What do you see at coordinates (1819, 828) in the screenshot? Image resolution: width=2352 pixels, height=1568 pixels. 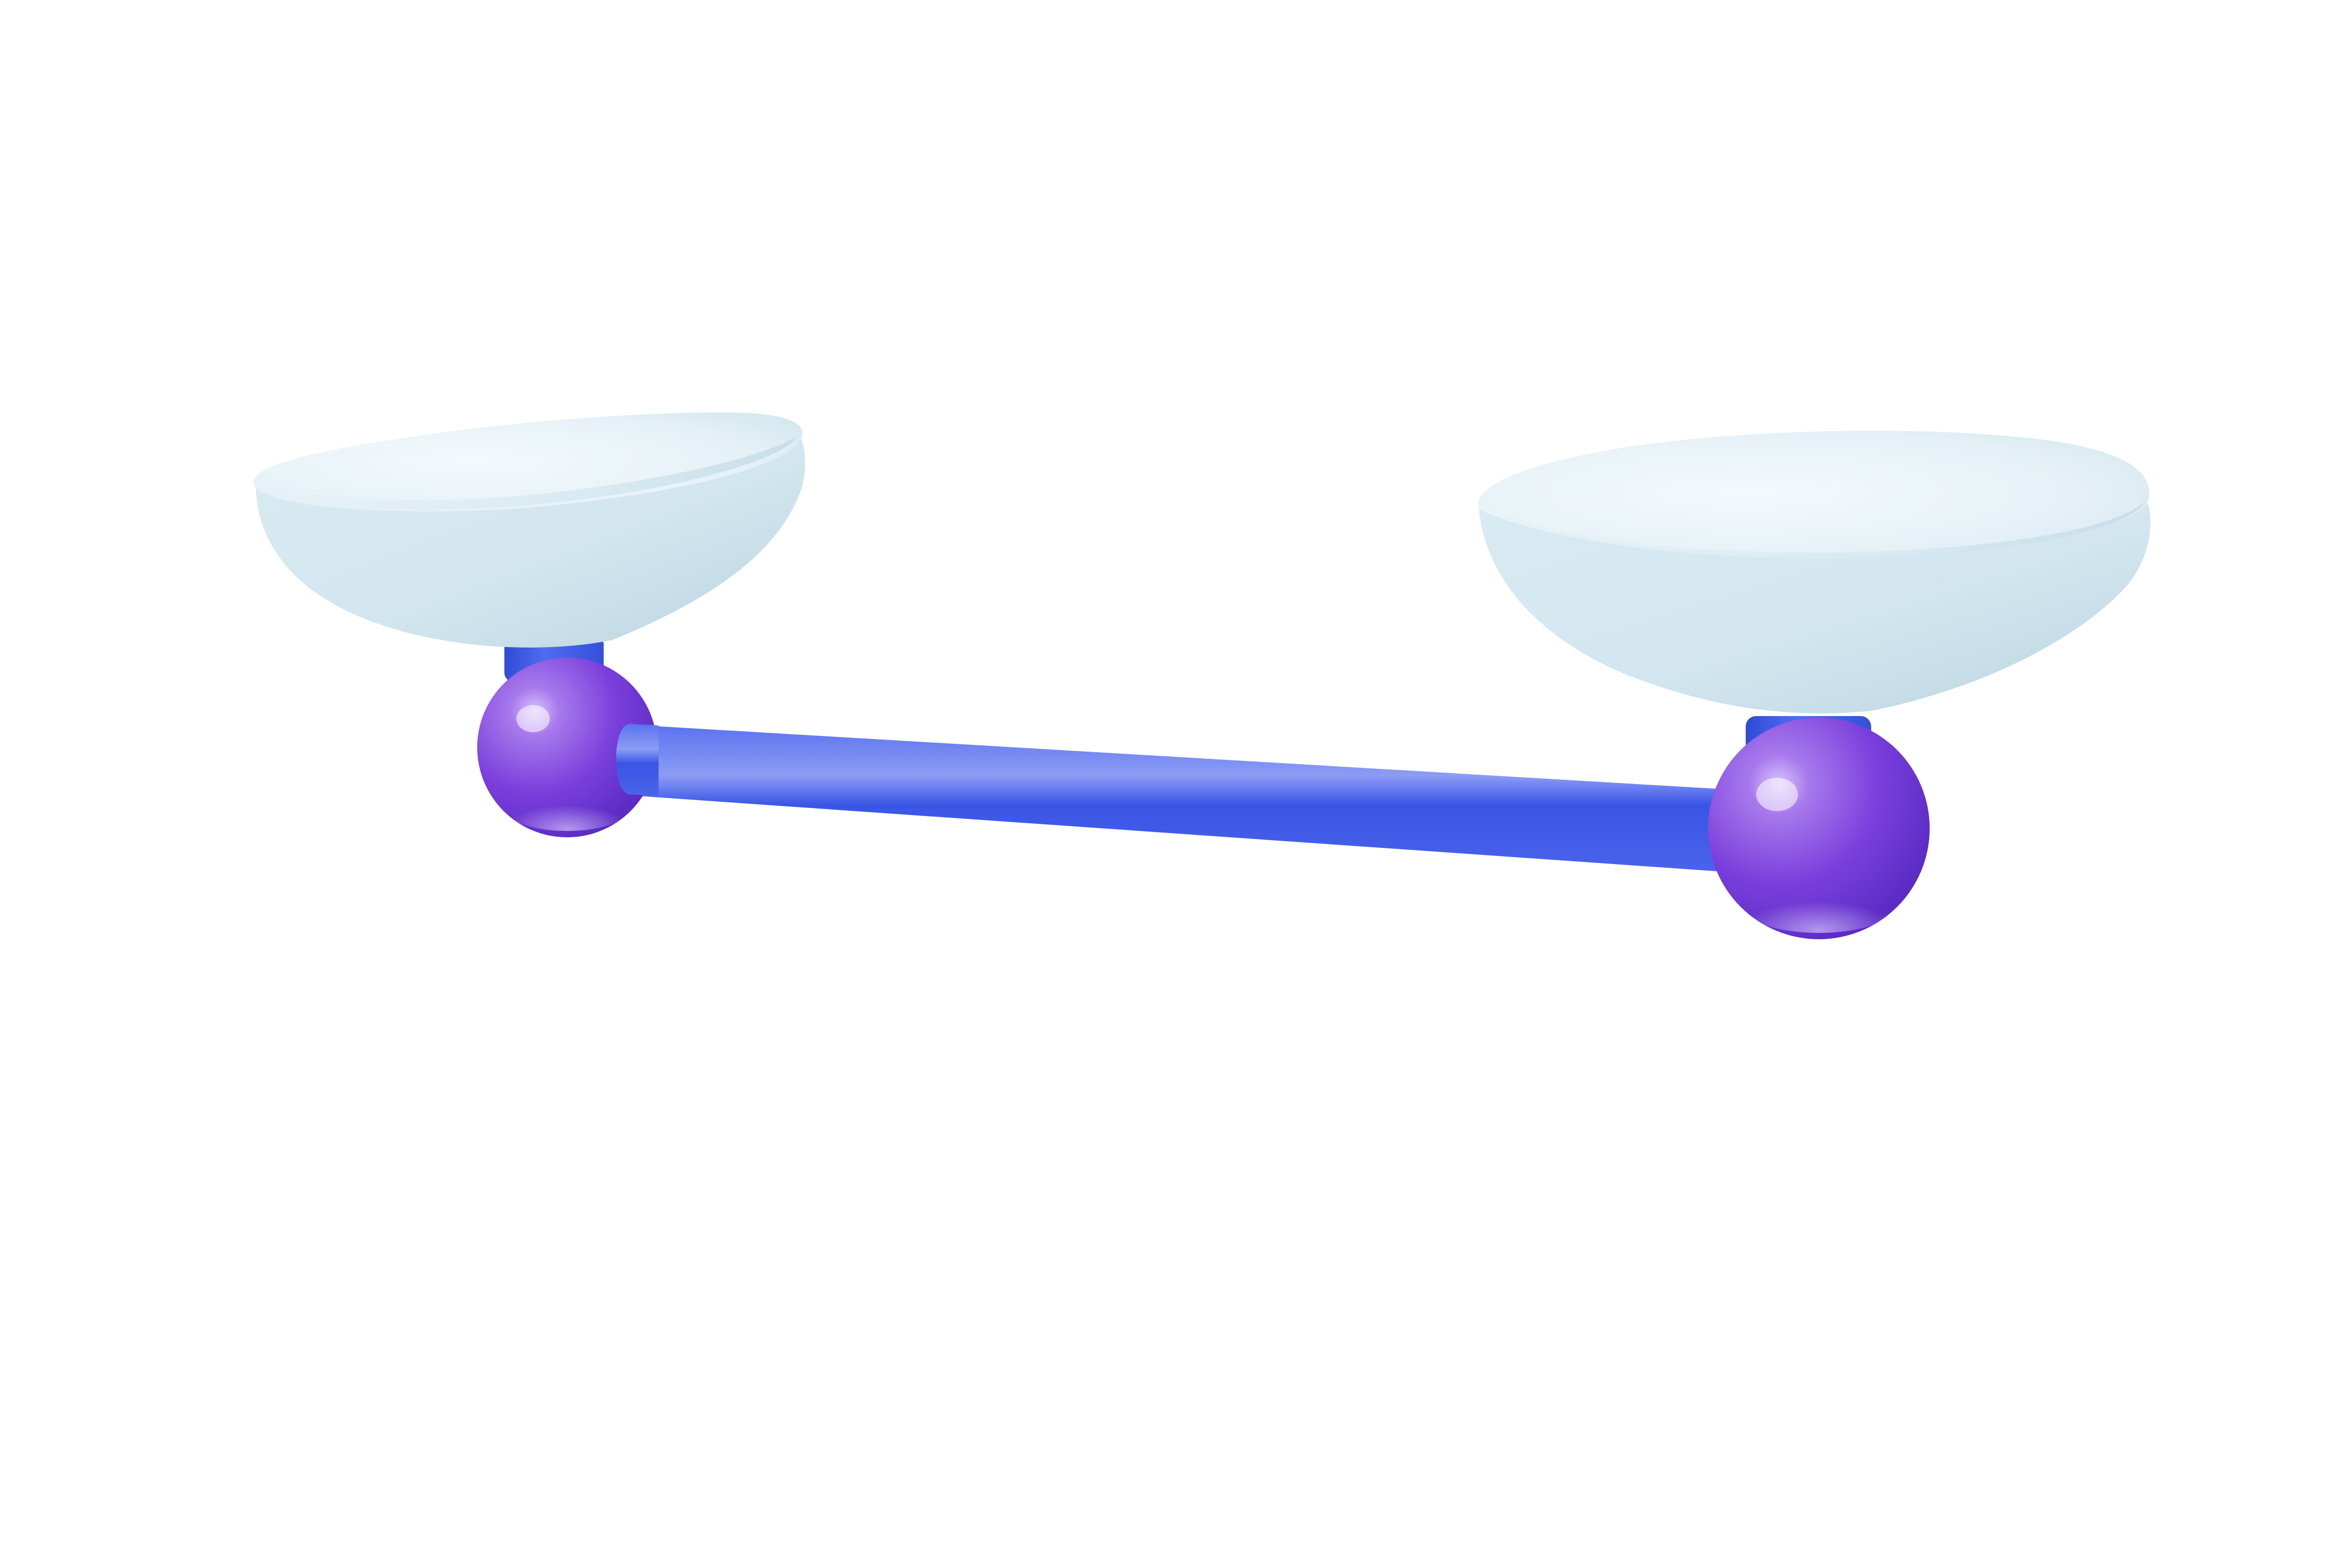 I see `right-joint-ball` at bounding box center [1819, 828].